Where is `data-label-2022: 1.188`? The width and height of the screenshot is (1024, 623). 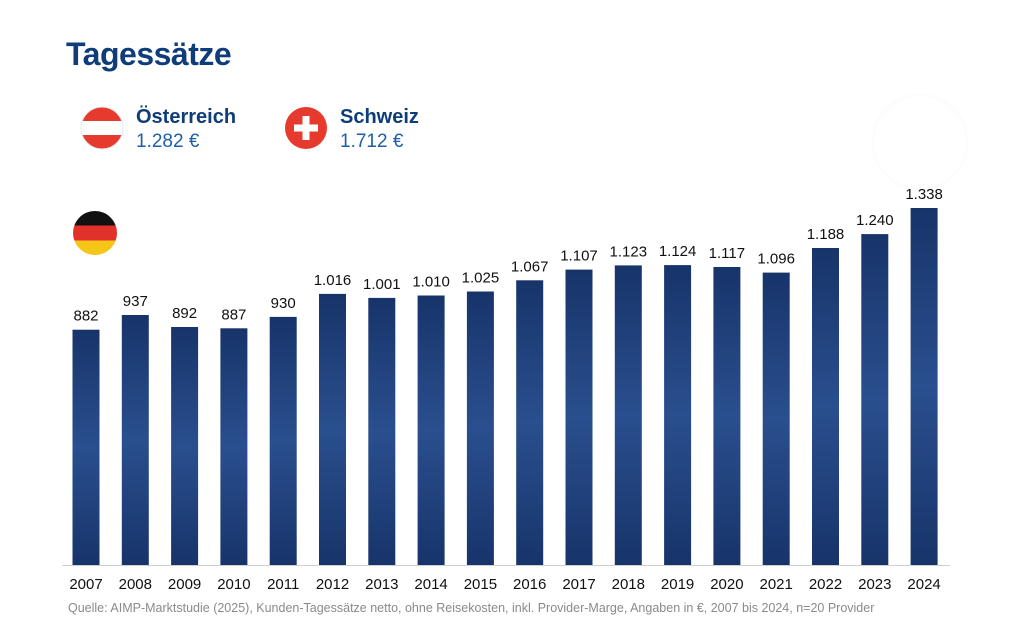 data-label-2022: 1.188 is located at coordinates (826, 234).